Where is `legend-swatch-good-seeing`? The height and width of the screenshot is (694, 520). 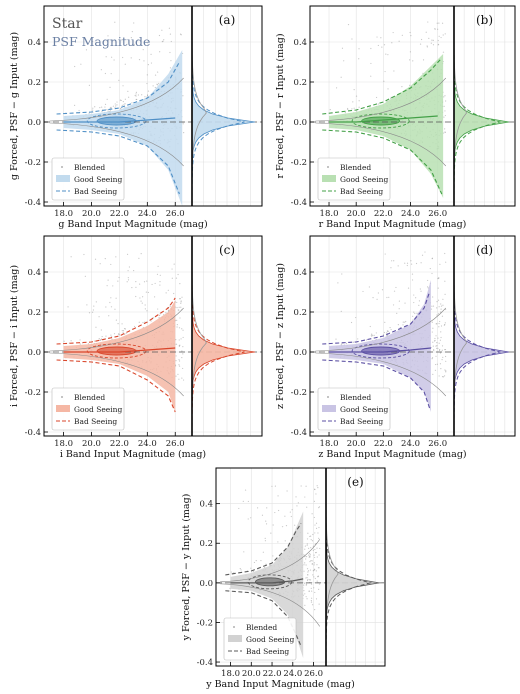
legend-swatch-good-seeing is located at coordinates (63, 178).